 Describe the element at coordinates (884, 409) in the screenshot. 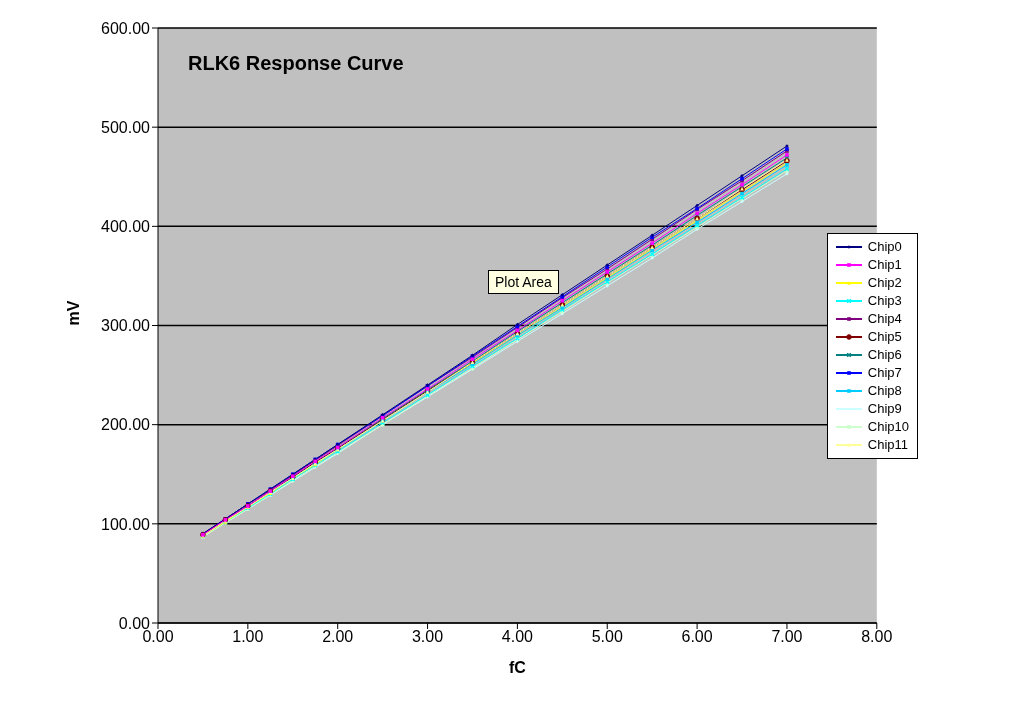

I see `legend-label: Chip9` at that location.